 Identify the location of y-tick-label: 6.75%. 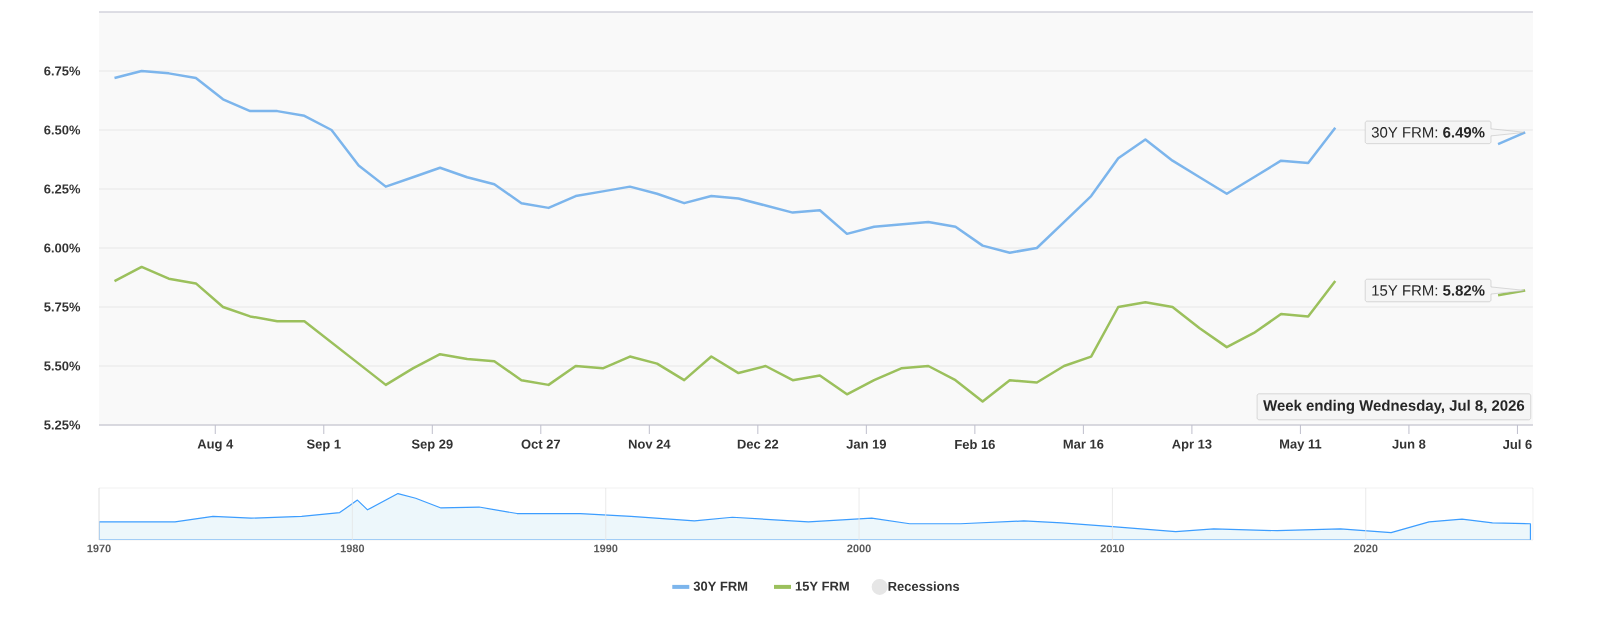
(62, 71).